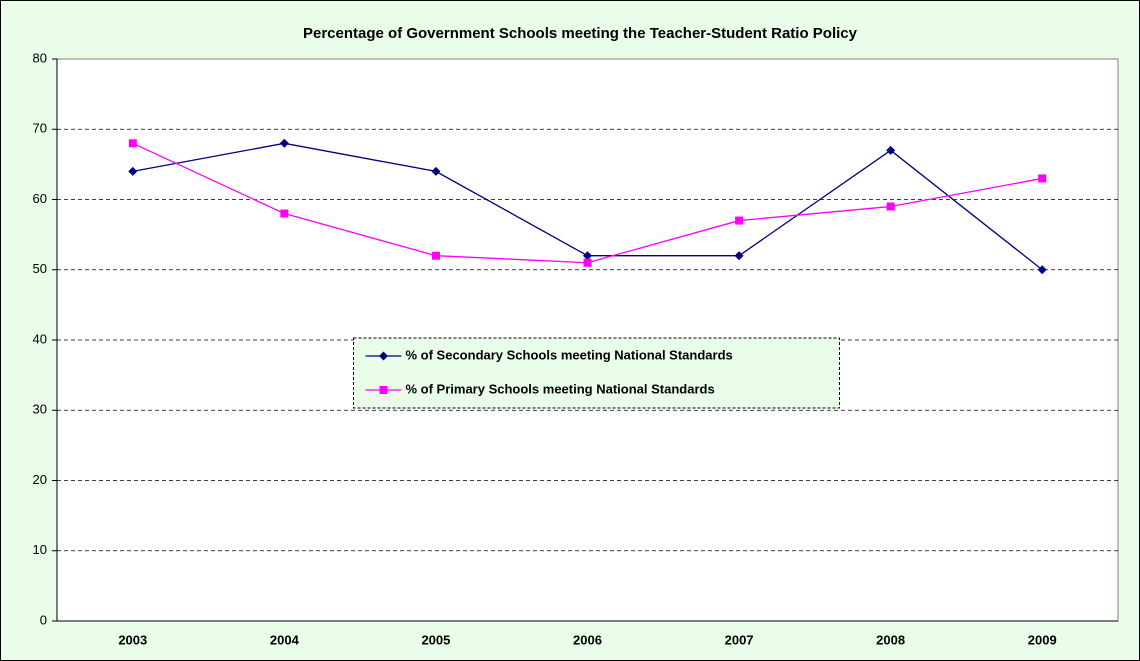 This screenshot has height=661, width=1140. Describe the element at coordinates (435, 639) in the screenshot. I see `x-tick-label: 2005` at that location.